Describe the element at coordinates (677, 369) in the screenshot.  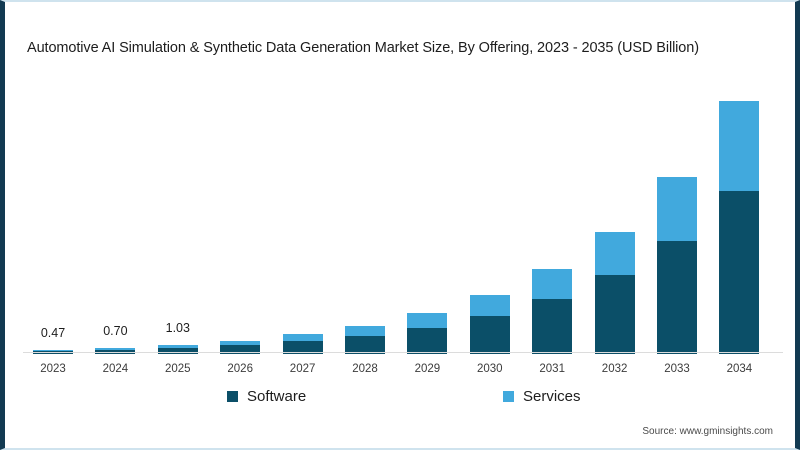
I see `x-axis-tick-label: 2033` at that location.